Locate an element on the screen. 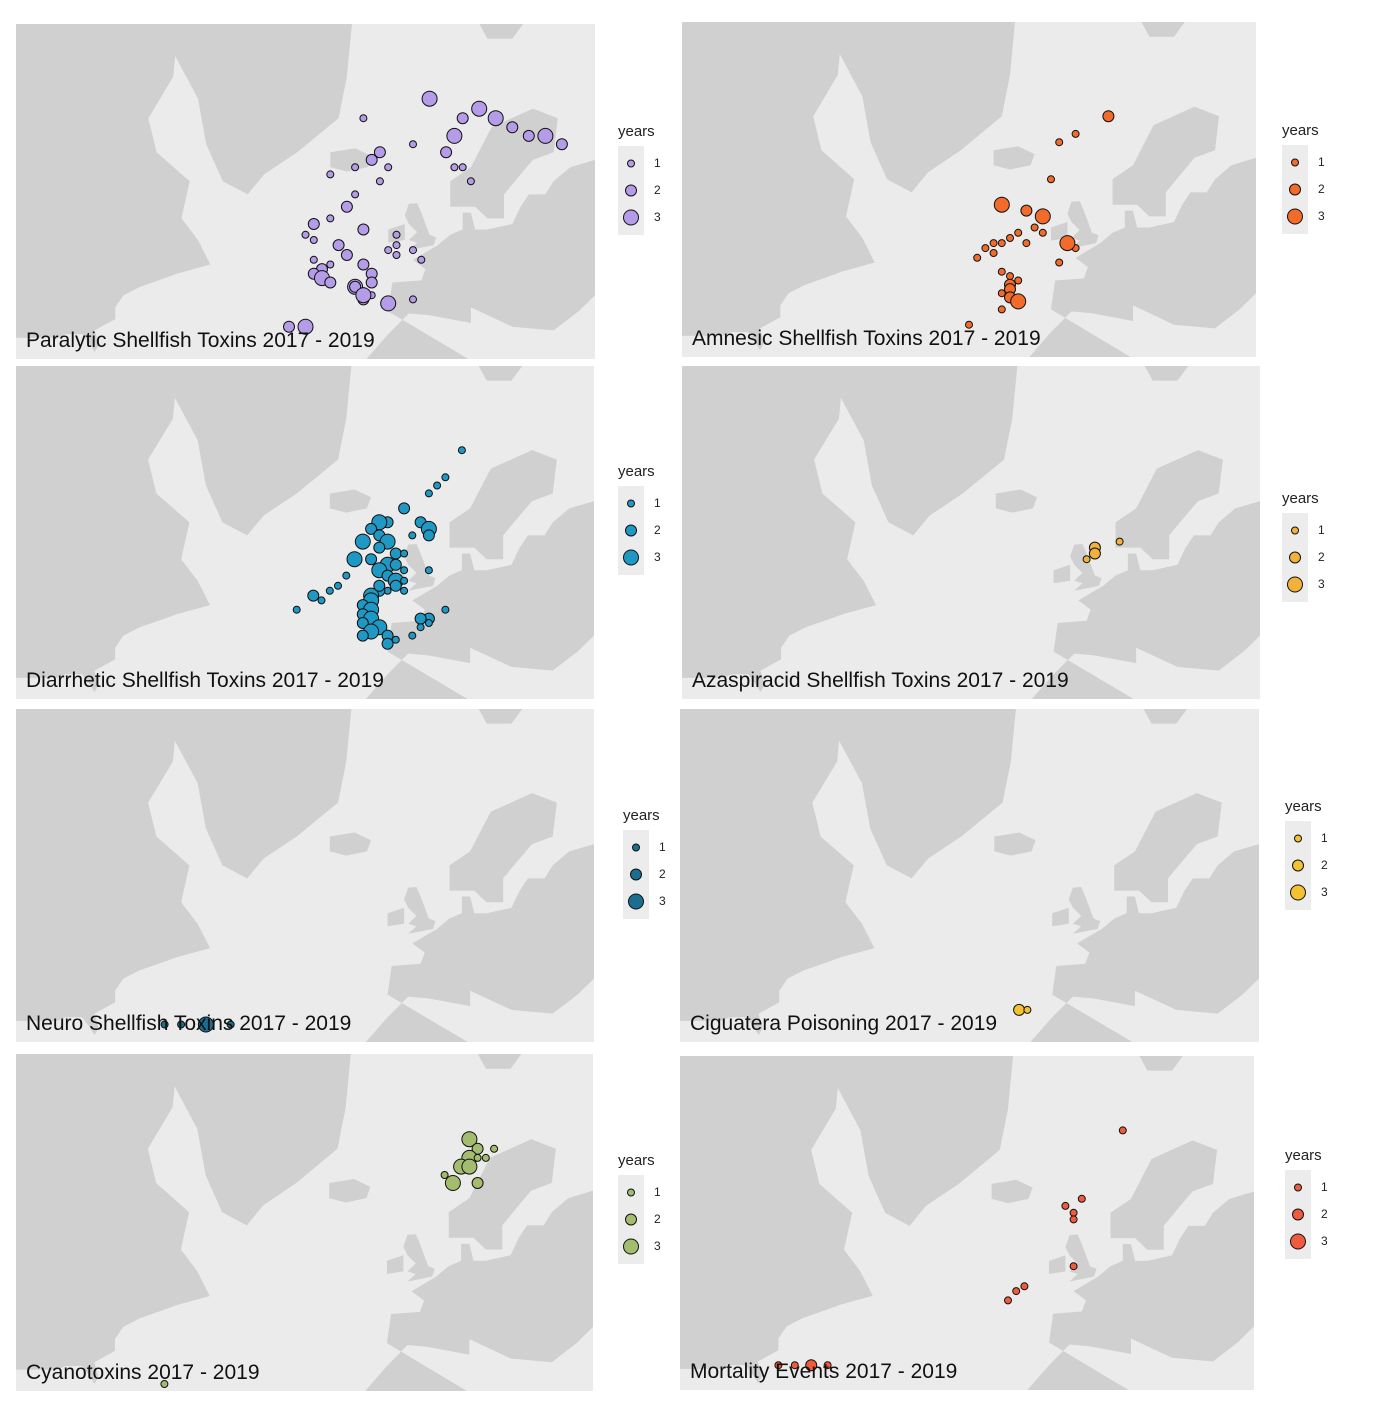  panel-title: Paralytic Shellfish Toxins 2017 - 2019 is located at coordinates (200, 340).